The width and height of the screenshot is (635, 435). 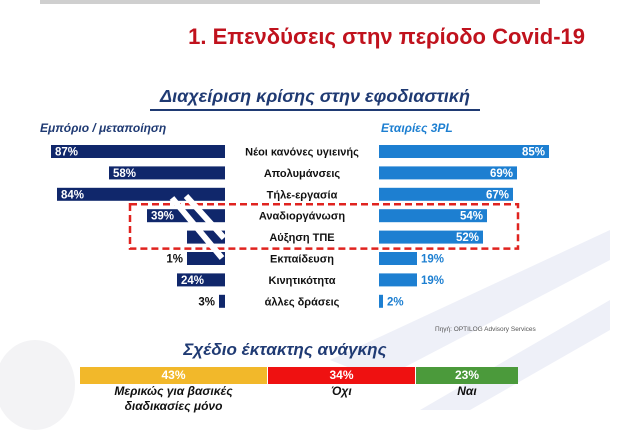 I want to click on plan-label-no: Όχι, so click(x=341, y=391).